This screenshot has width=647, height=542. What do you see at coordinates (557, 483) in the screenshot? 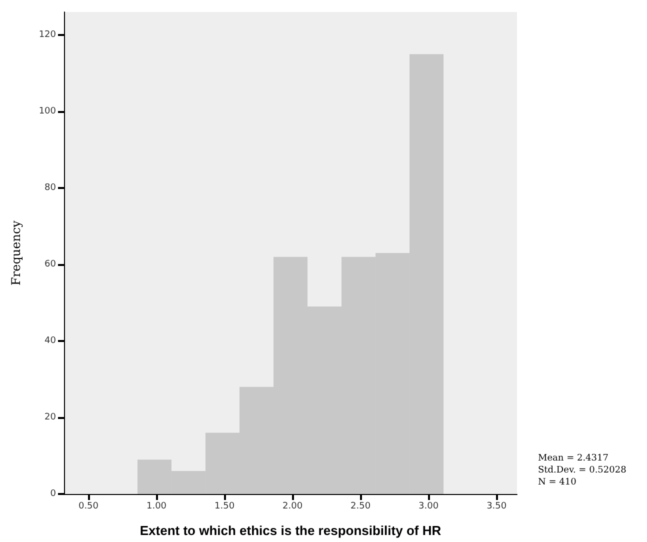
I see `text: N = 410` at bounding box center [557, 483].